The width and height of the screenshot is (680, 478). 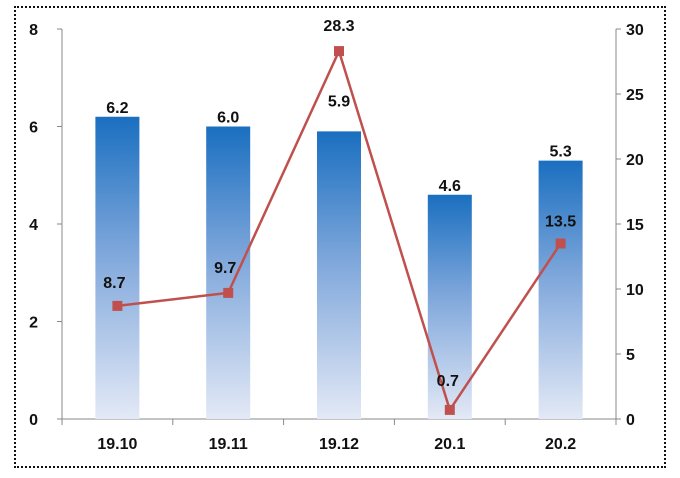 What do you see at coordinates (228, 118) in the screenshot?
I see `bar-value-label: 6.0` at bounding box center [228, 118].